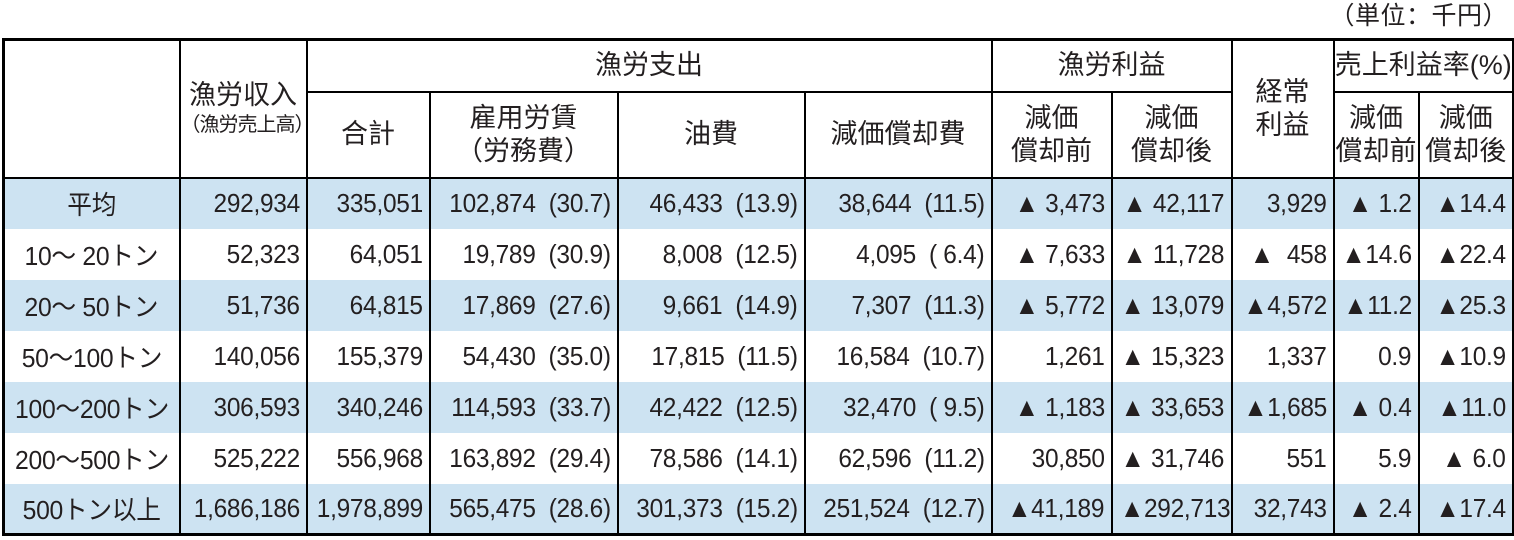 The width and height of the screenshot is (1514, 540). What do you see at coordinates (1376, 254) in the screenshot?
I see `value-cell-margin-pre-depreciation: ▲14.6` at bounding box center [1376, 254].